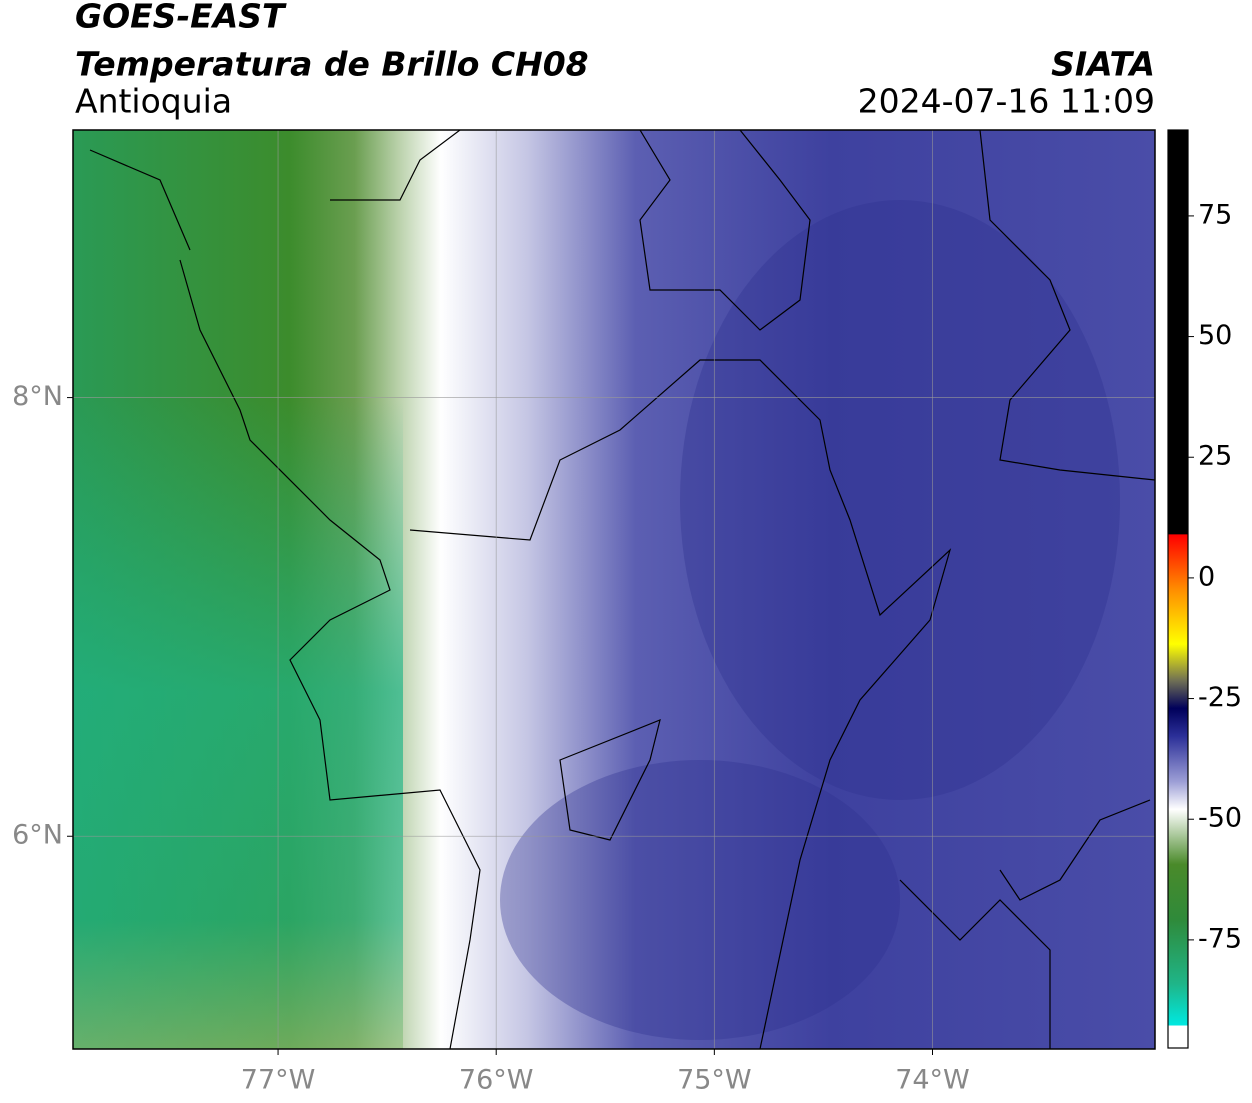 This screenshot has height=1103, width=1252. I want to click on source: SIATA, so click(1103, 64).